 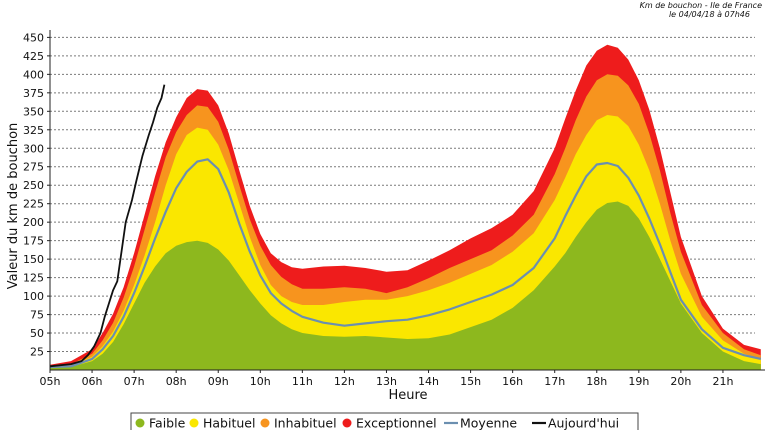 I want to click on x-tick-label: 15h, so click(x=470, y=381).